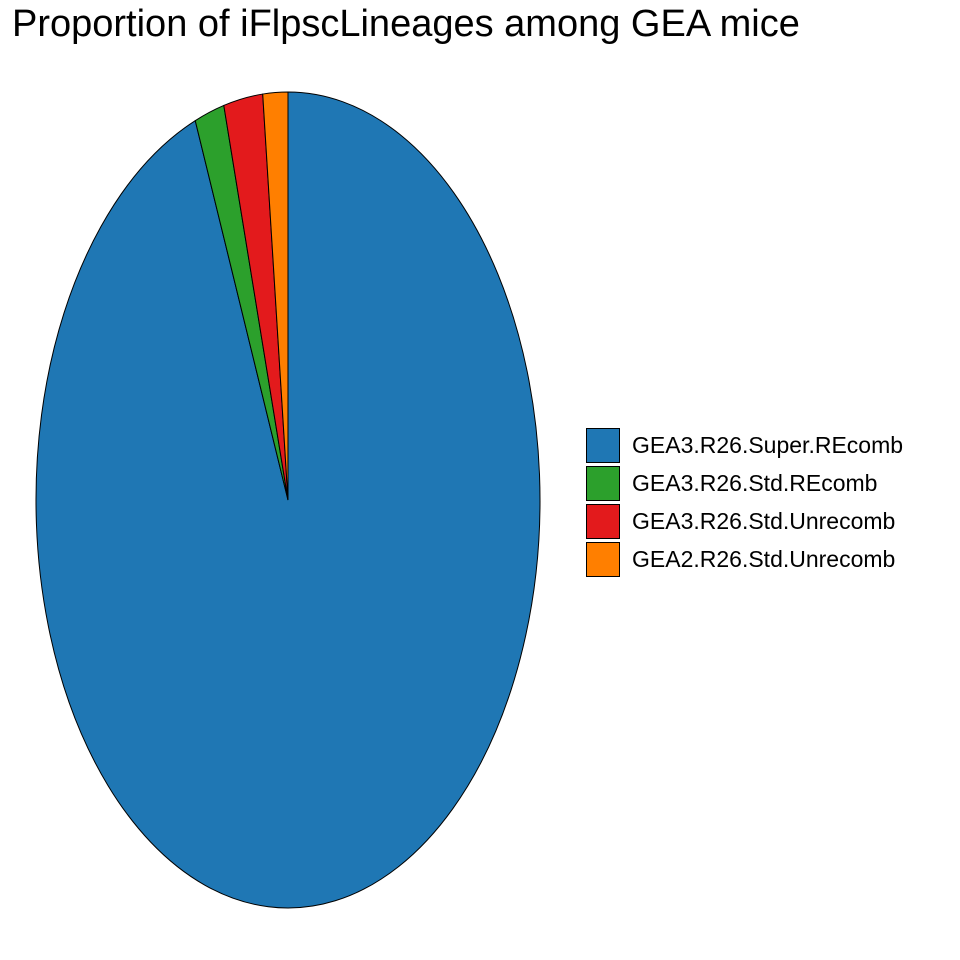  I want to click on legend-item-gea2-r26-std-unrecomb: GEA2.R26.Std.Unrecomb, so click(744, 559).